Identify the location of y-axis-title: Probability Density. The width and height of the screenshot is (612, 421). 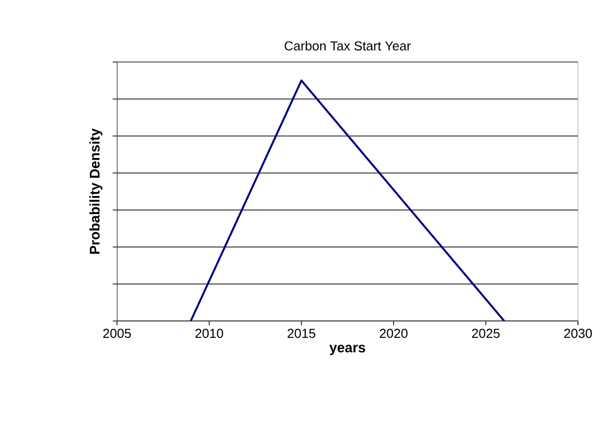
(95, 191).